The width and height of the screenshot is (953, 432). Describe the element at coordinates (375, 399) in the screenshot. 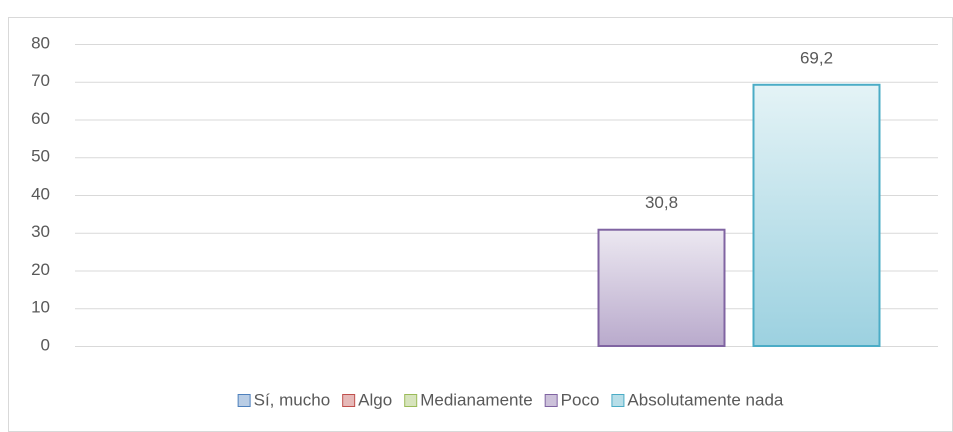

I see `legend-label: Algo` at that location.